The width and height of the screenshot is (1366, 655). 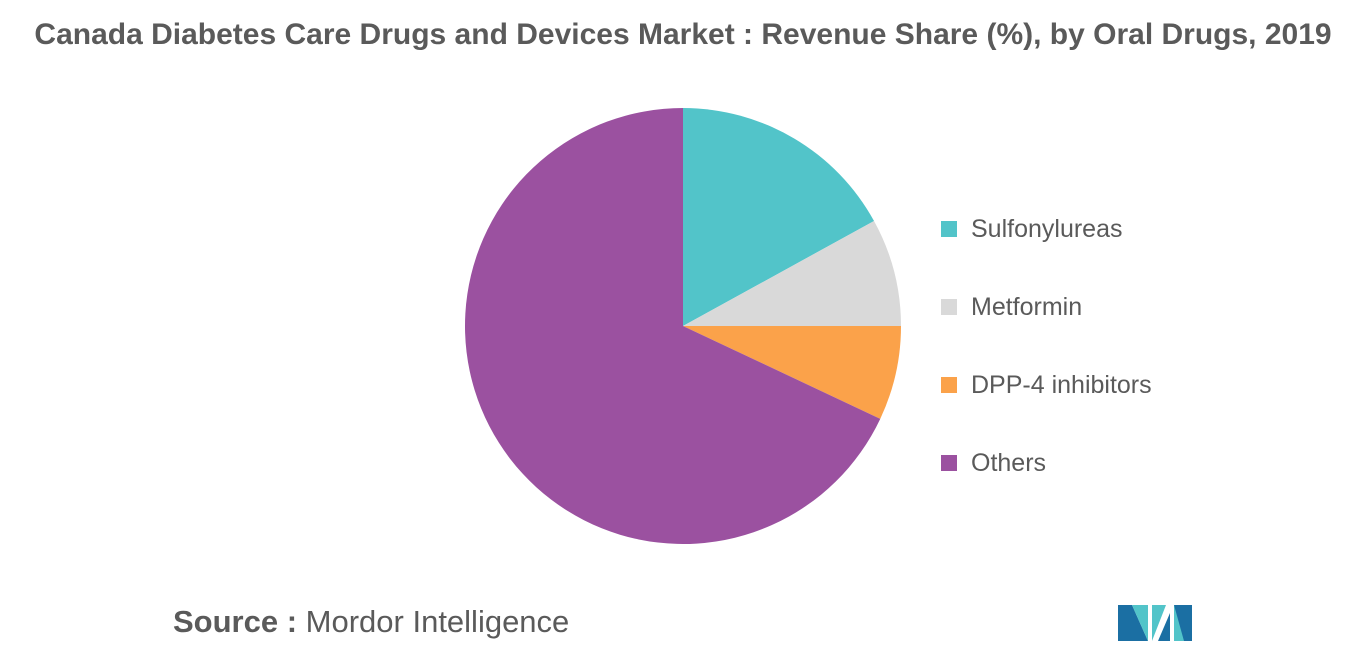 What do you see at coordinates (1027, 306) in the screenshot?
I see `legend-label: Metformin` at bounding box center [1027, 306].